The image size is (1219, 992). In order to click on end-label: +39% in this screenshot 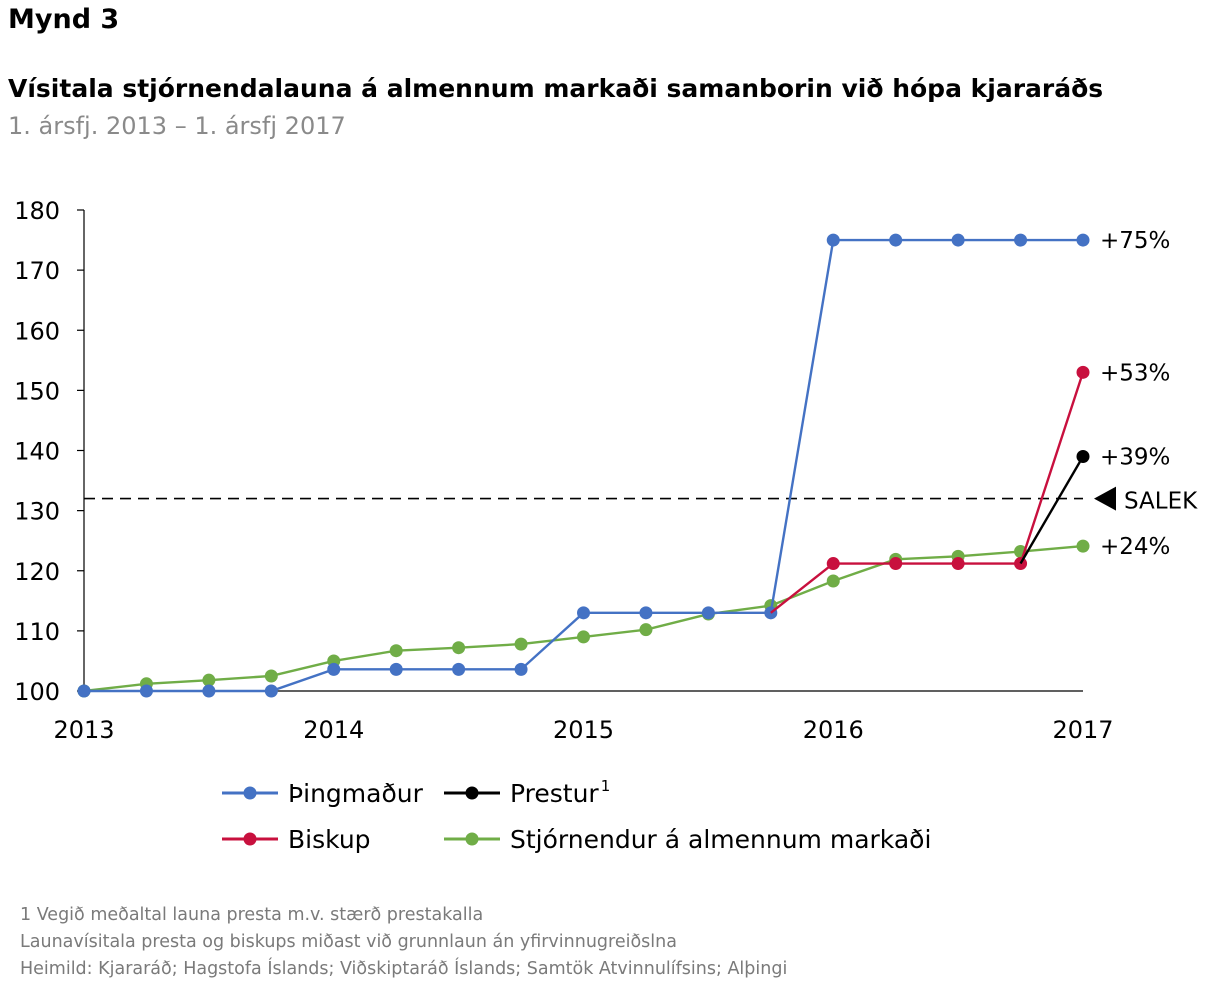, I will do `click(1135, 458)`.